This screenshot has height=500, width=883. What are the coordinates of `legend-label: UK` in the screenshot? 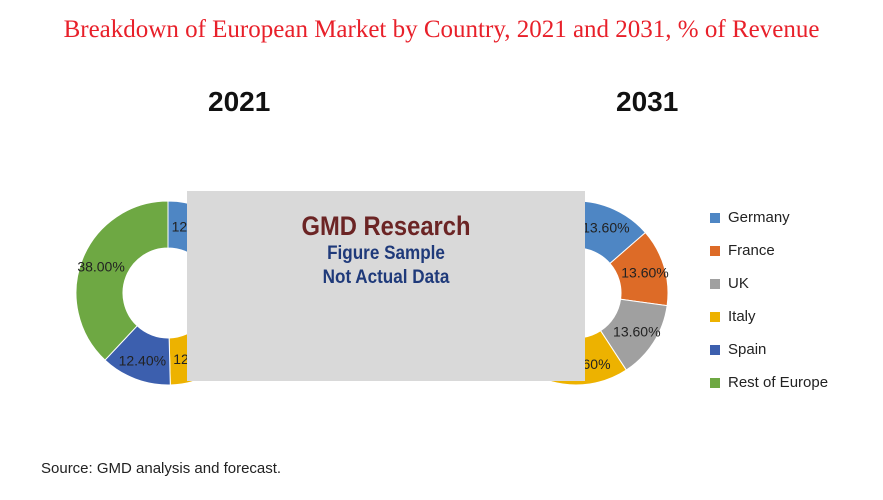 It's located at (738, 283).